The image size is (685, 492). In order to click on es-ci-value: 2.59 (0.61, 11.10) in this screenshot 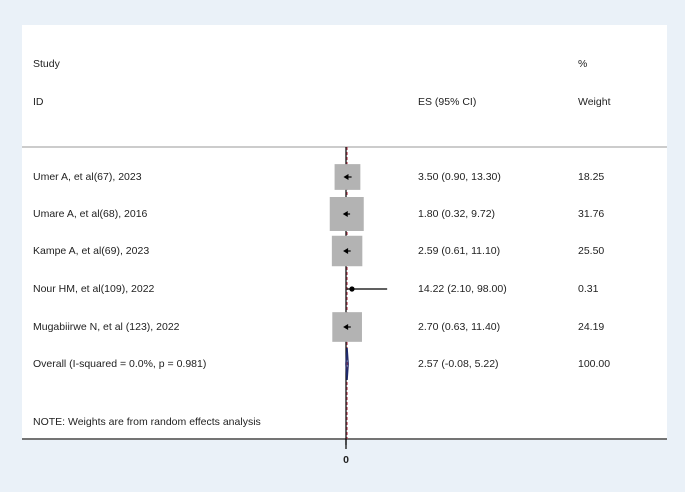, I will do `click(459, 251)`.